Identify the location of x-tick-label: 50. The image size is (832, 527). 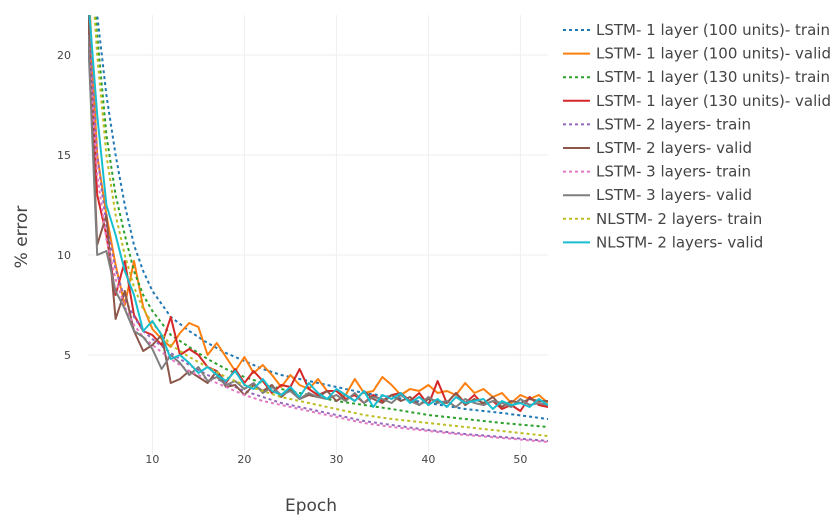
(520, 459).